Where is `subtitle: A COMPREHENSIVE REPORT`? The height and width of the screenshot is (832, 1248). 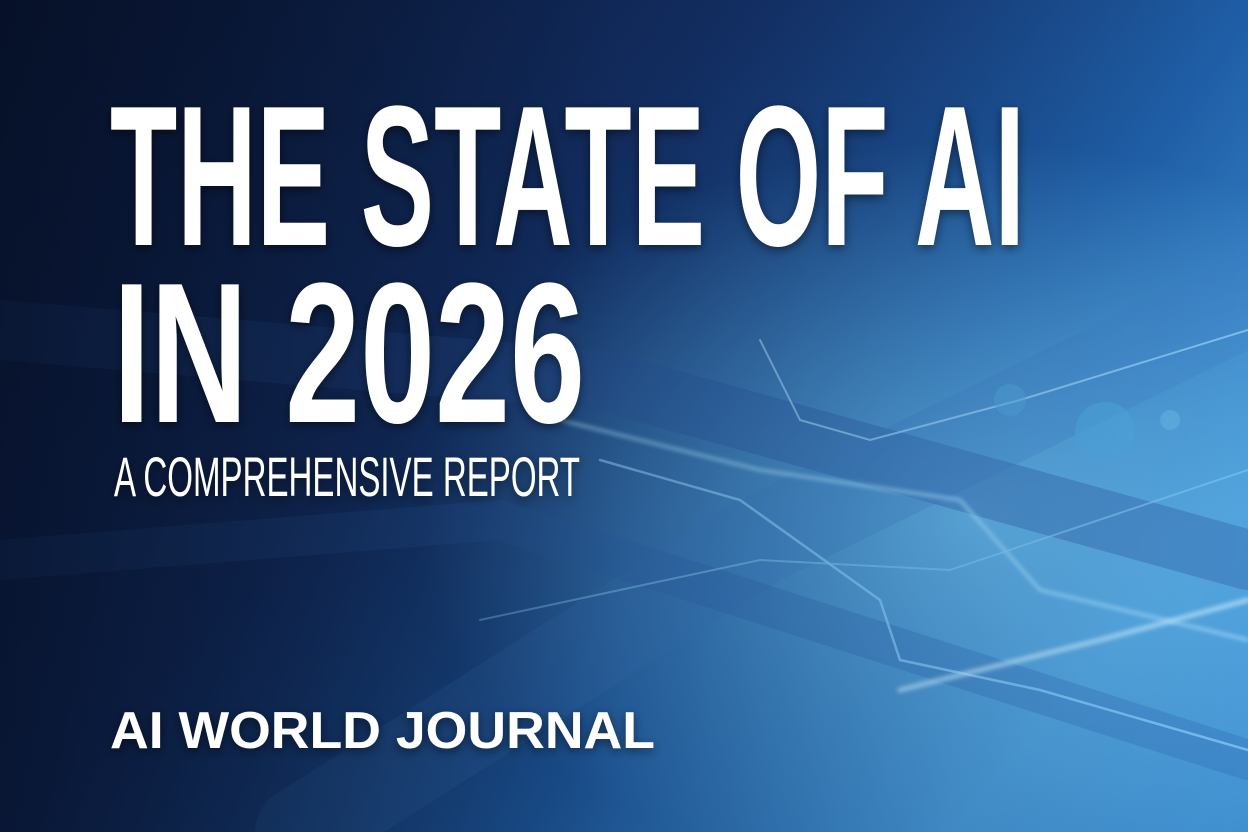
subtitle: A COMPREHENSIVE REPORT is located at coordinates (347, 476).